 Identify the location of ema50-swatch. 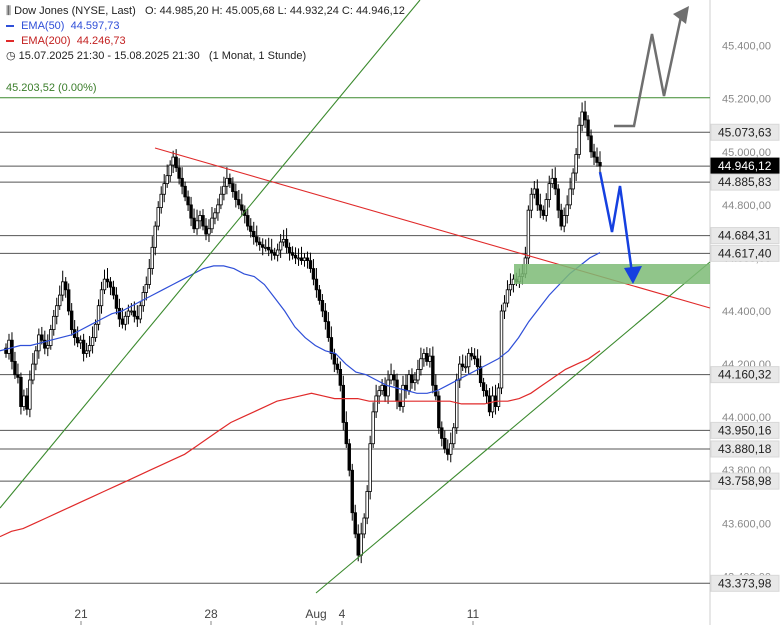
(10, 26).